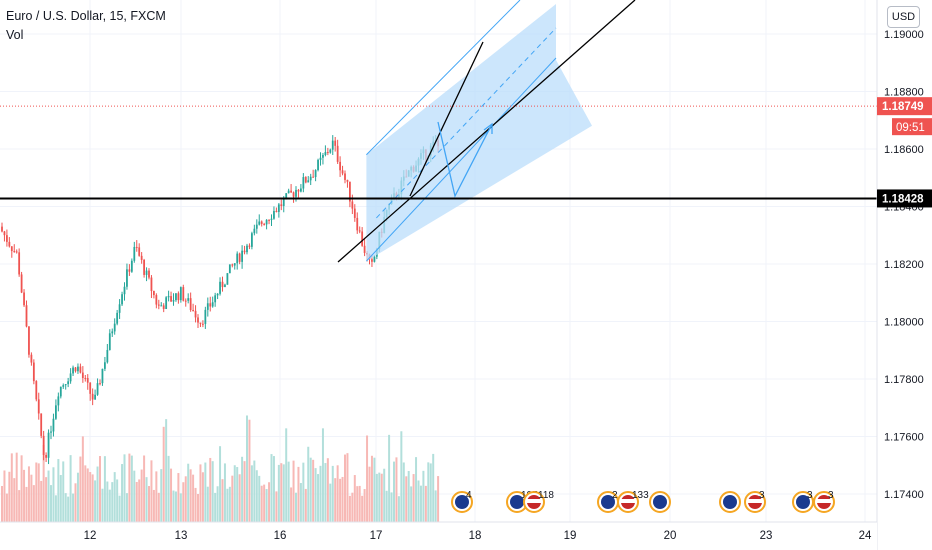  Describe the element at coordinates (640, 495) in the screenshot. I see `event-count-label: 133` at that location.